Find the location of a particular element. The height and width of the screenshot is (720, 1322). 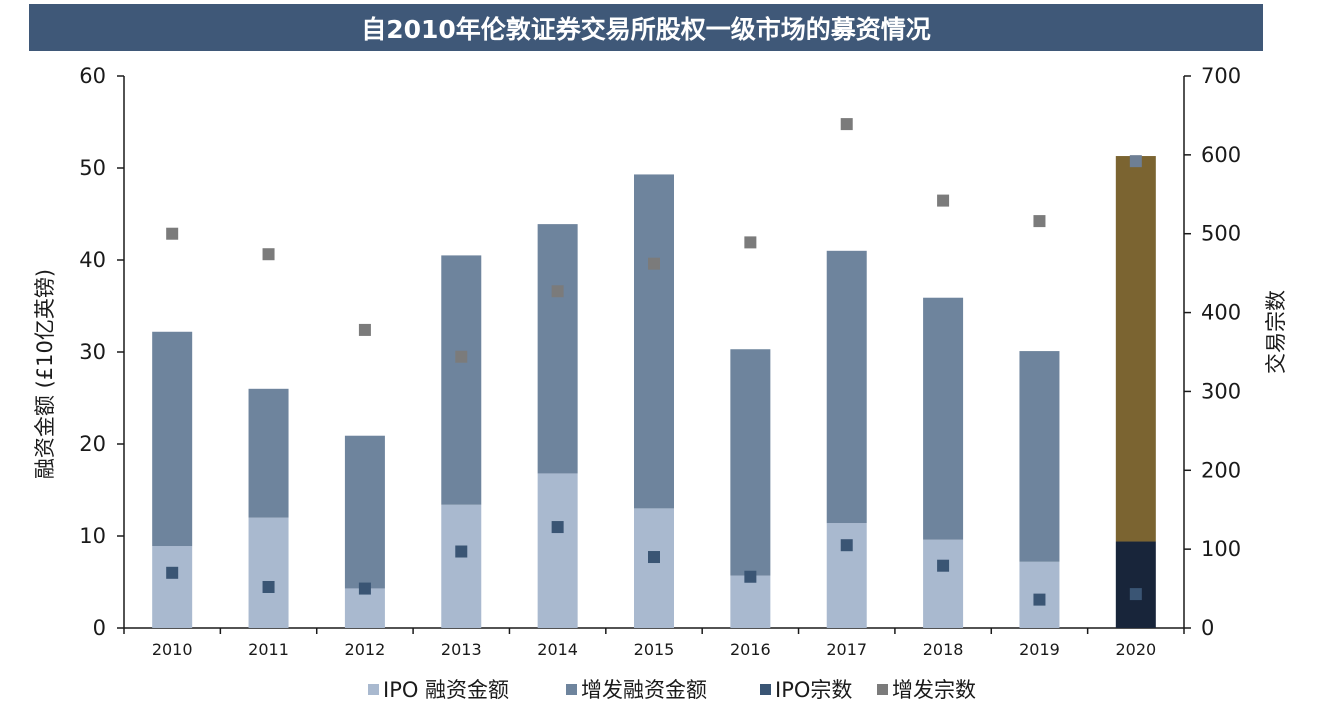

y-axis-label: 融资金额 (£10亿英镑) is located at coordinates (45, 374).